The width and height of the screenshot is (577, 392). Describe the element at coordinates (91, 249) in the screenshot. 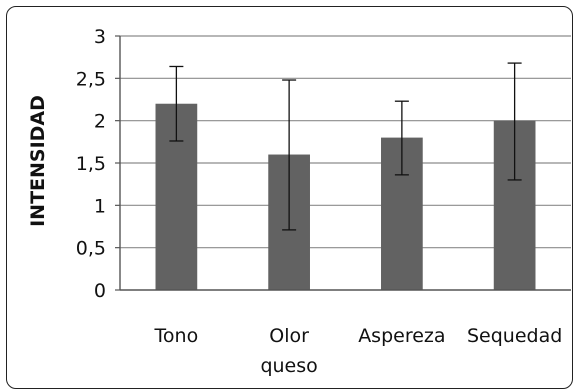

I see `y-tick-label: 0,5` at that location.